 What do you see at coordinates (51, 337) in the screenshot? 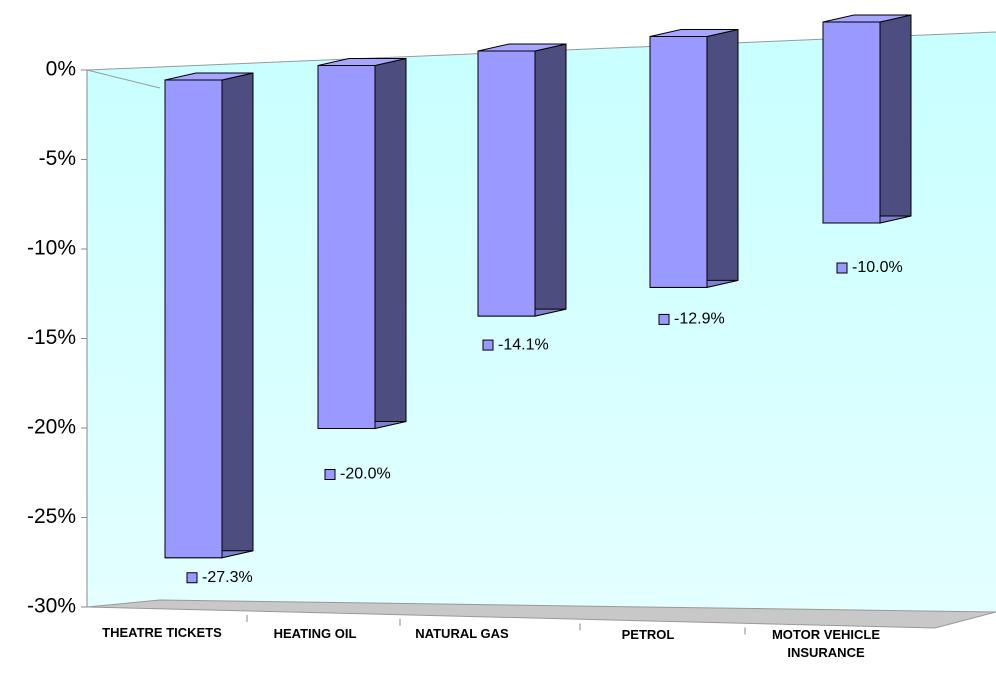
I see `y-tick-label: -15%` at bounding box center [51, 337].